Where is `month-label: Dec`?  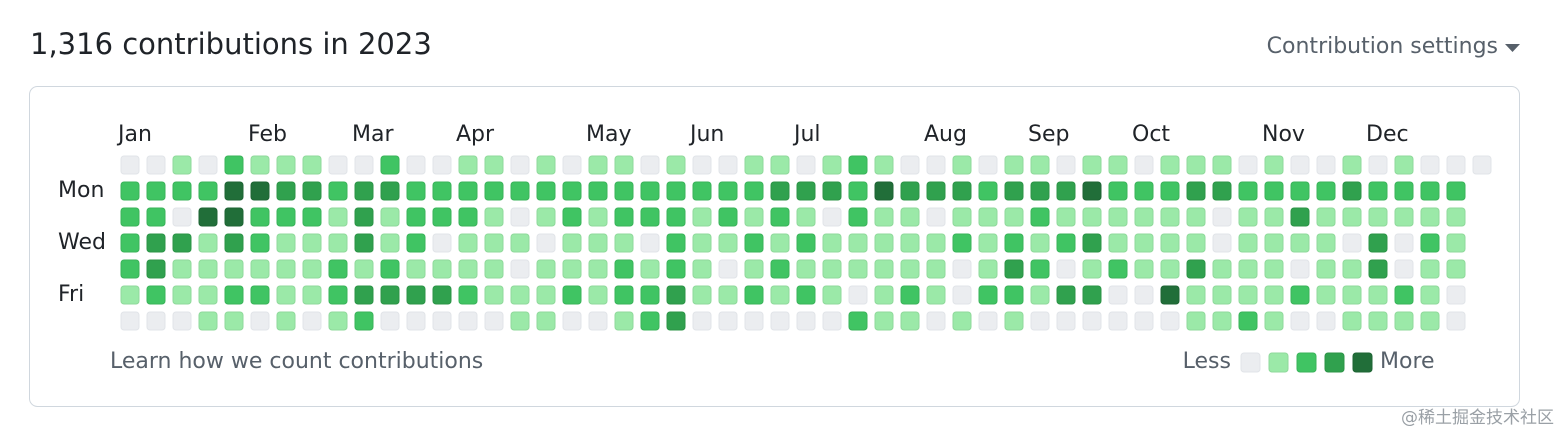
month-label: Dec is located at coordinates (1387, 134).